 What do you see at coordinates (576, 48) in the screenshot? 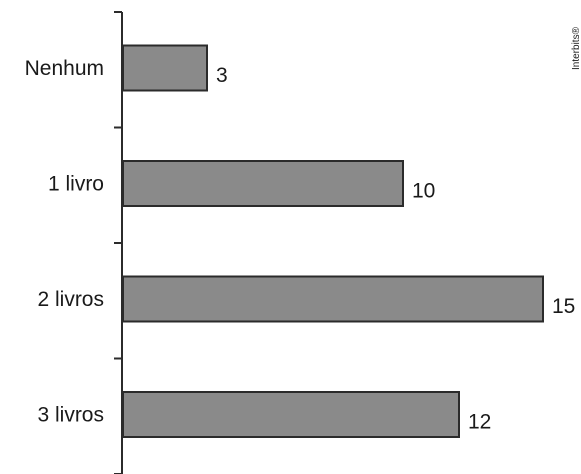
I see `credit-watermark: Interbits®` at bounding box center [576, 48].